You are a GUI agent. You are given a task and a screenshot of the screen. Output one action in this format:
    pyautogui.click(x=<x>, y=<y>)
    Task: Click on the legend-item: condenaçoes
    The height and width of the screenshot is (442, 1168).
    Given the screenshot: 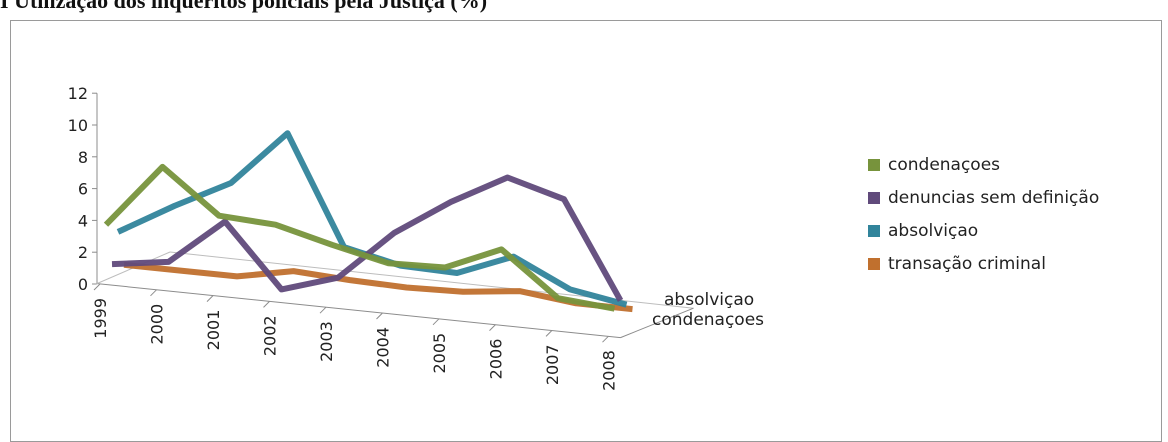 What is the action you would take?
    pyautogui.click(x=983, y=164)
    